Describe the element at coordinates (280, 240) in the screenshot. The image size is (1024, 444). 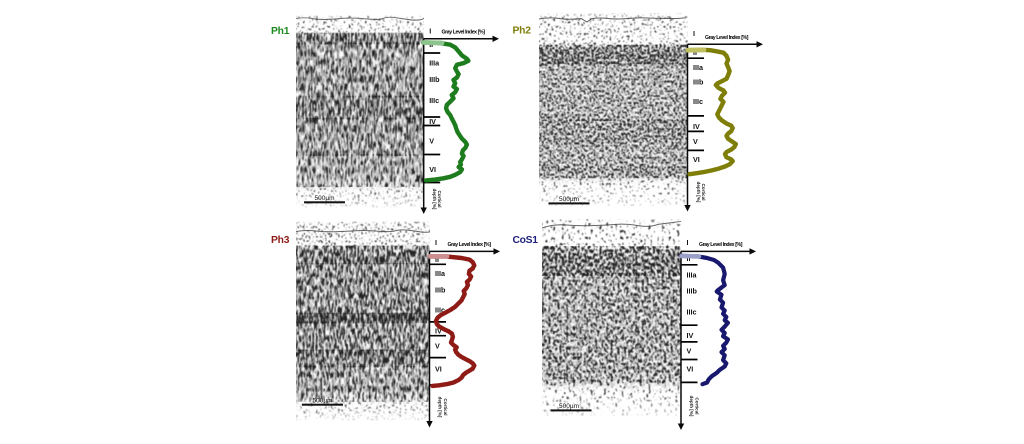
I see `svg-text: Ph3` at that location.